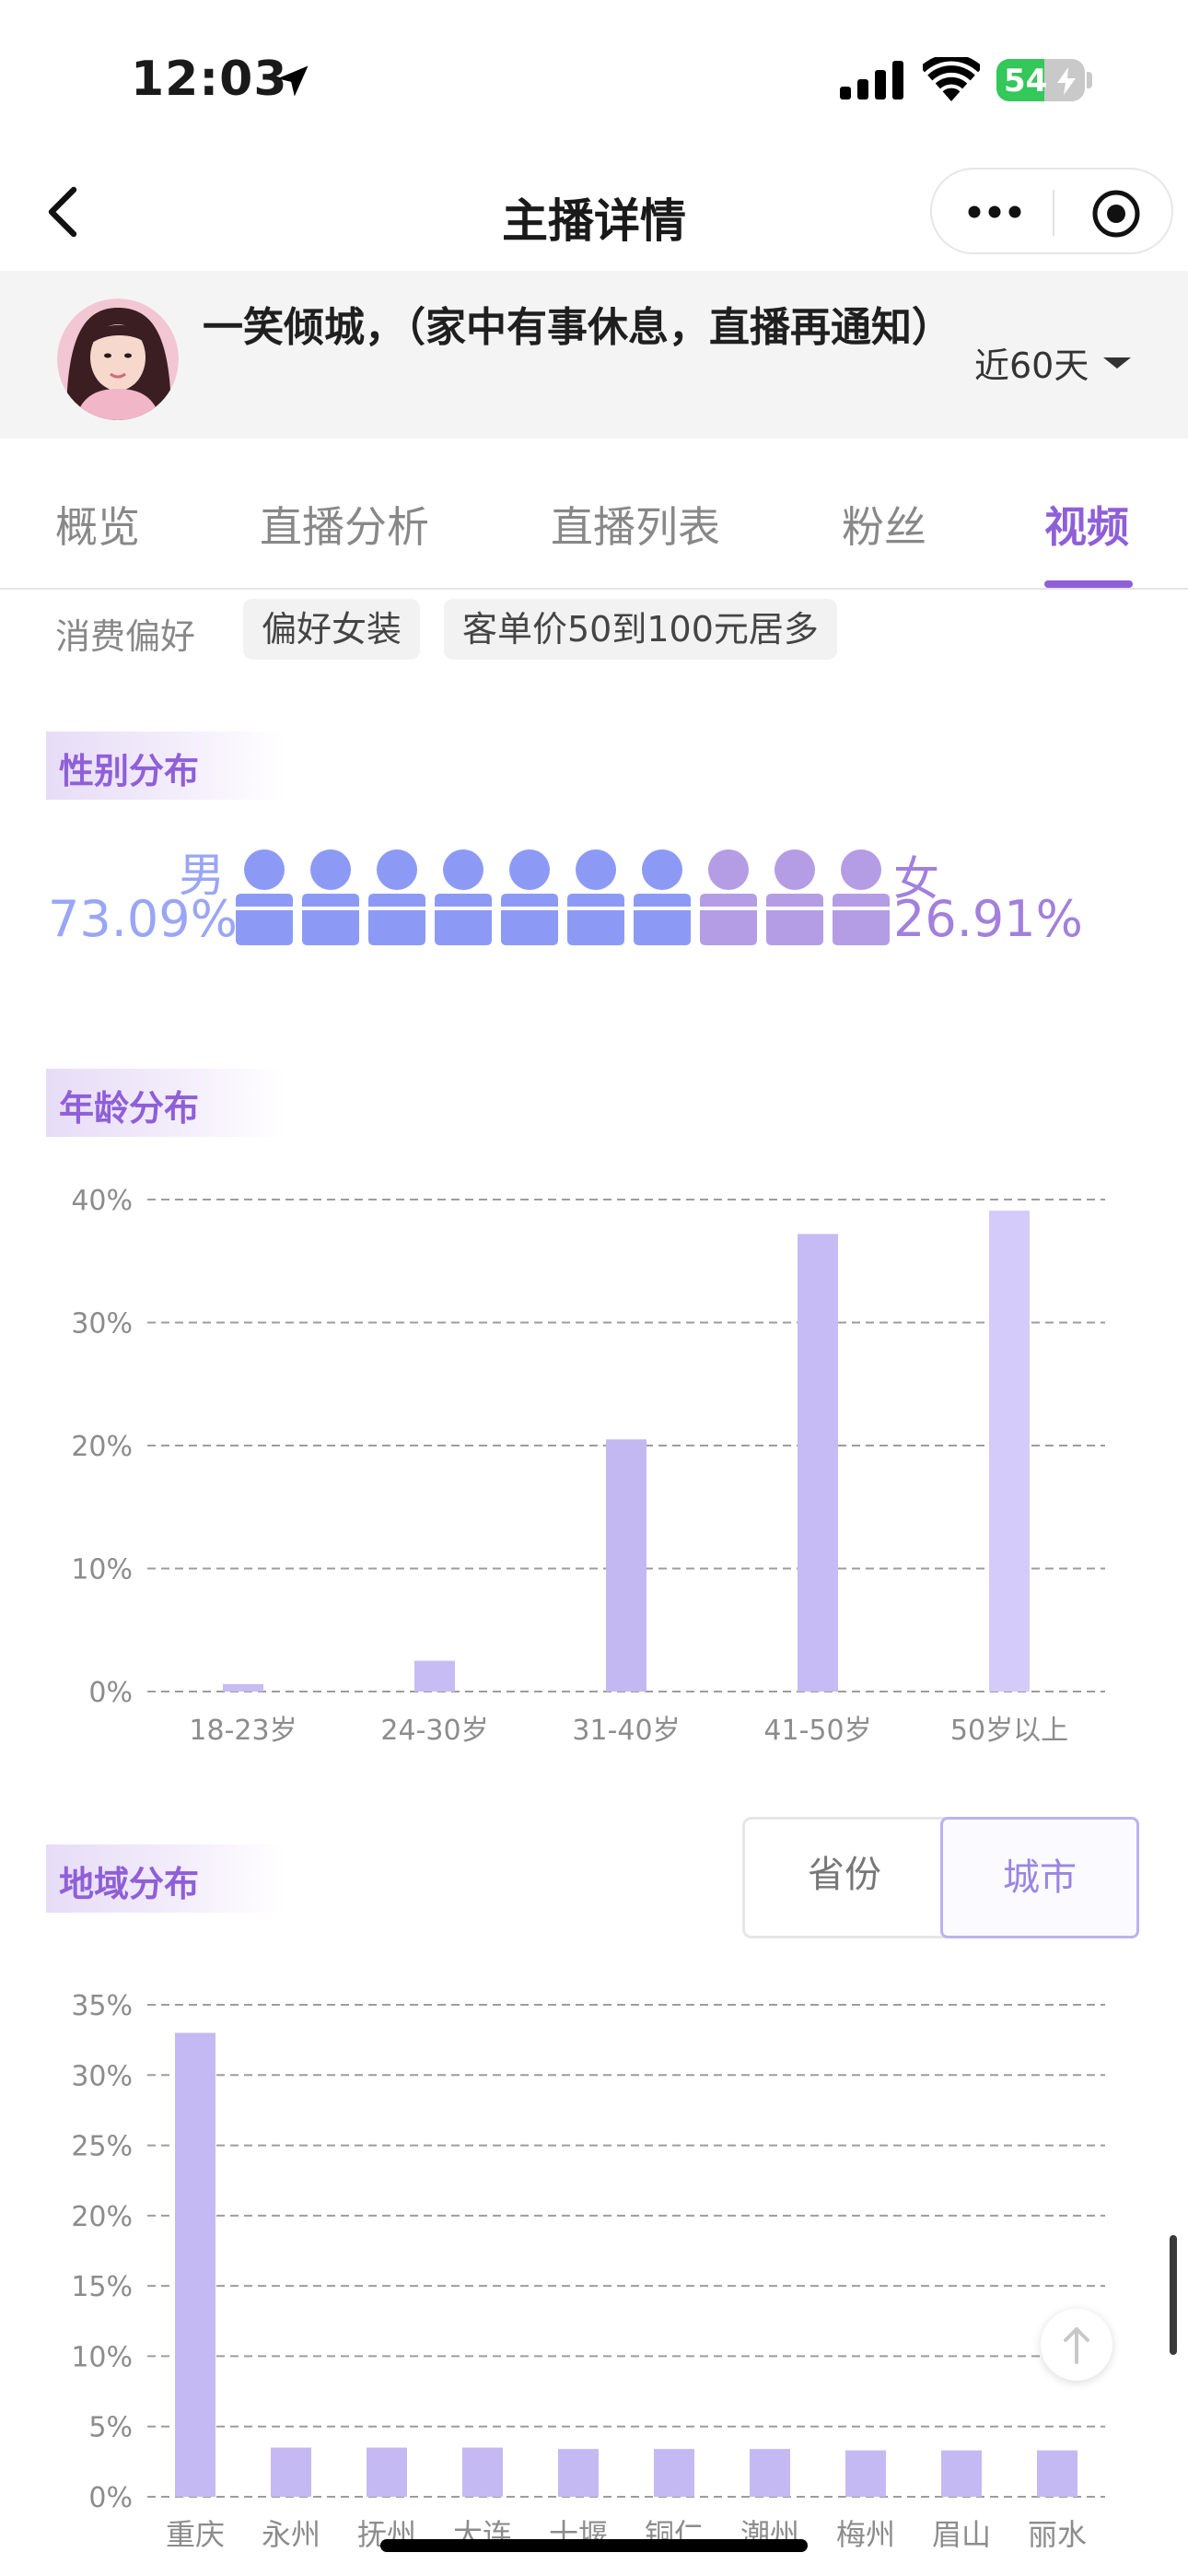 The image size is (1188, 2576). Describe the element at coordinates (129, 1108) in the screenshot. I see `age-section-title: 年龄分布` at that location.